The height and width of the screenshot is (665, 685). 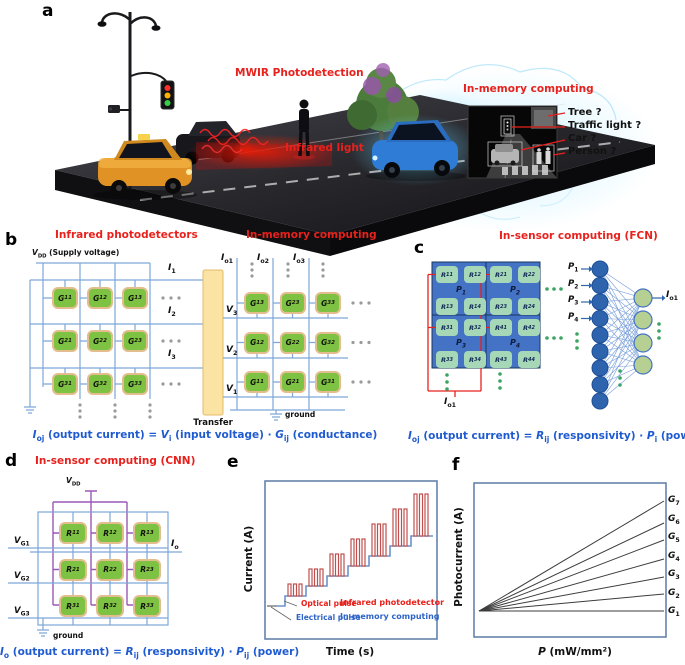 What do you see at coordinates (257, 303) in the screenshot?
I see `conductance-cell: G 13` at bounding box center [257, 303].